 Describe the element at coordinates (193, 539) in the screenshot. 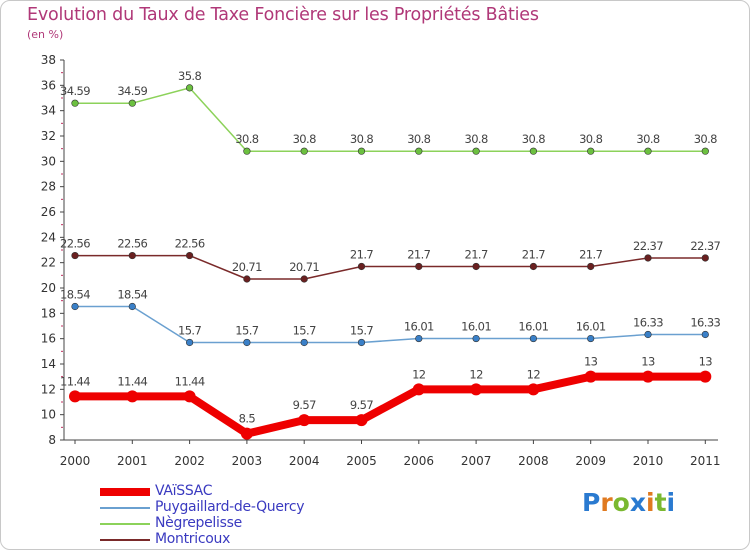

I see `legend-label: Montricoux` at that location.